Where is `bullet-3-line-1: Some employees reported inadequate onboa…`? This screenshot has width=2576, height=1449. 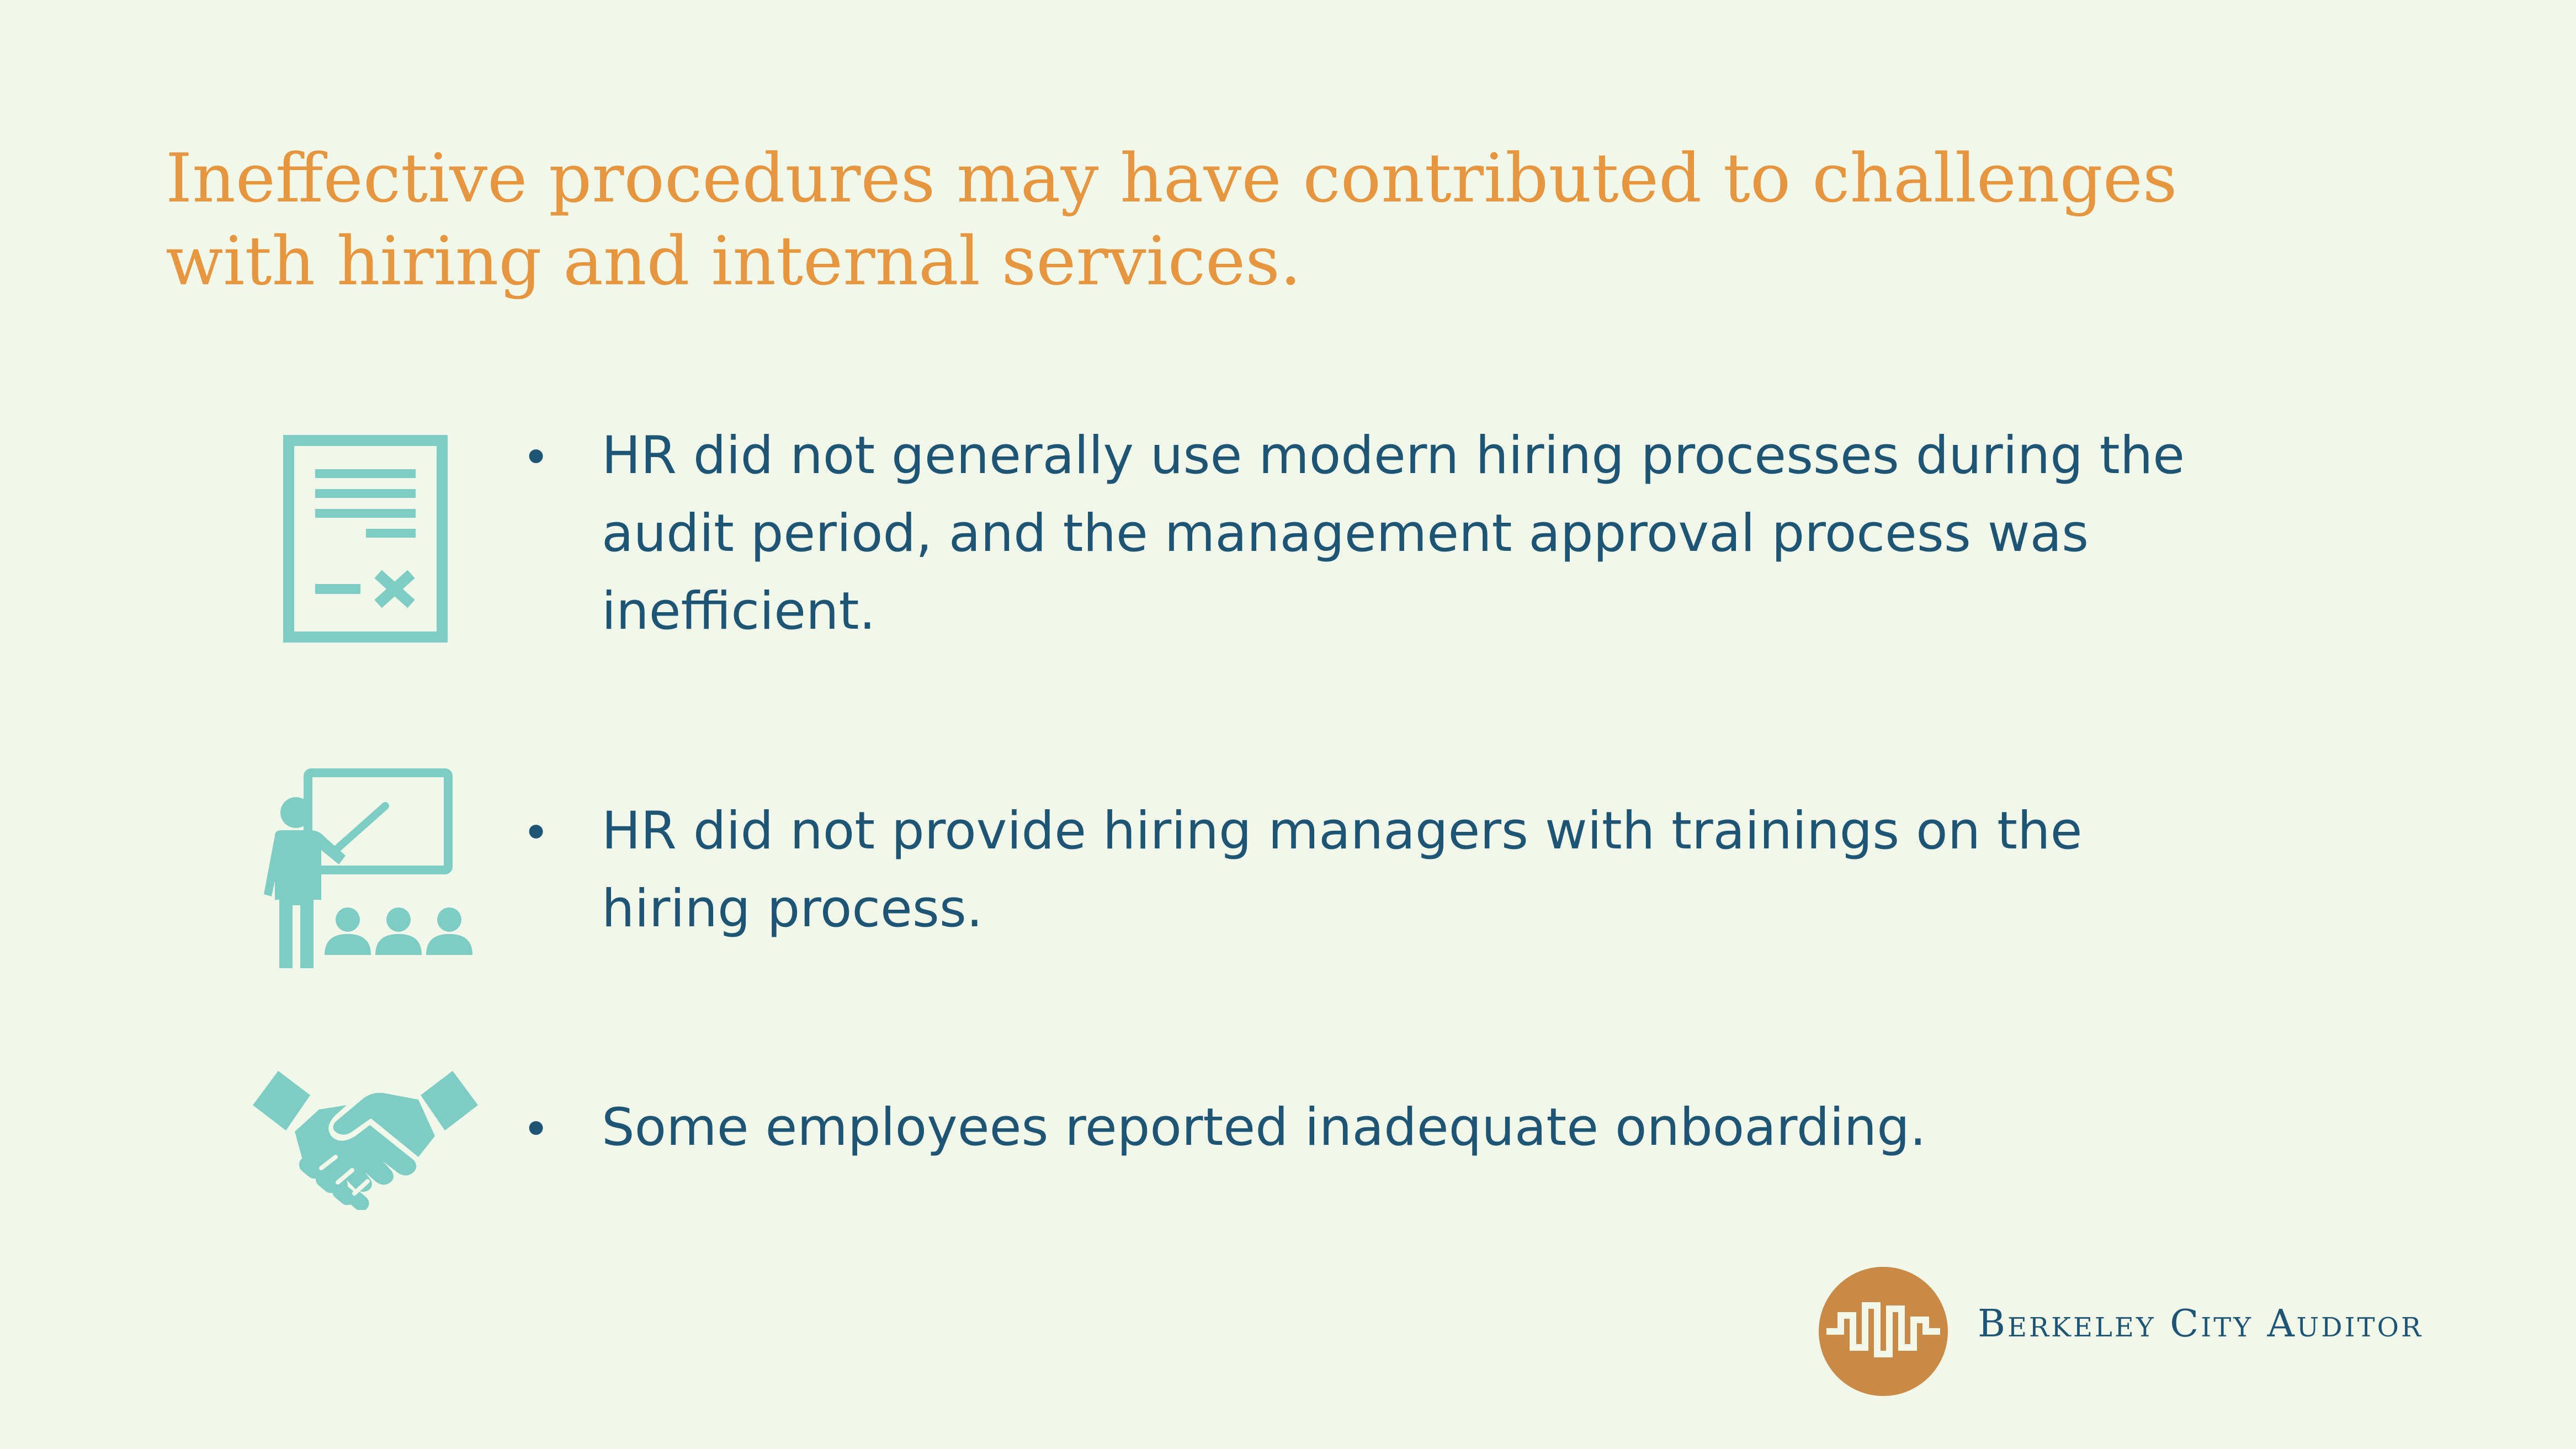
bullet-3-line-1: Some employees reported inadequate onboa… is located at coordinates (1264, 1128).